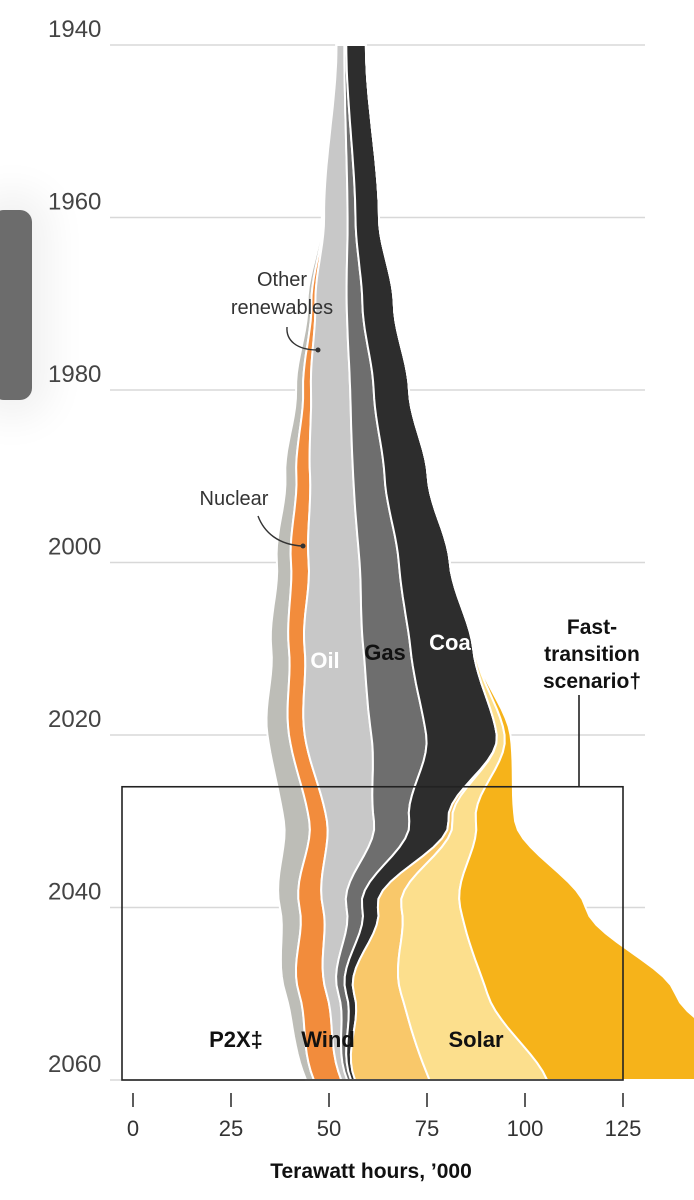 The image size is (694, 1200). I want to click on label-other-renewables-line-1: Other, so click(282, 280).